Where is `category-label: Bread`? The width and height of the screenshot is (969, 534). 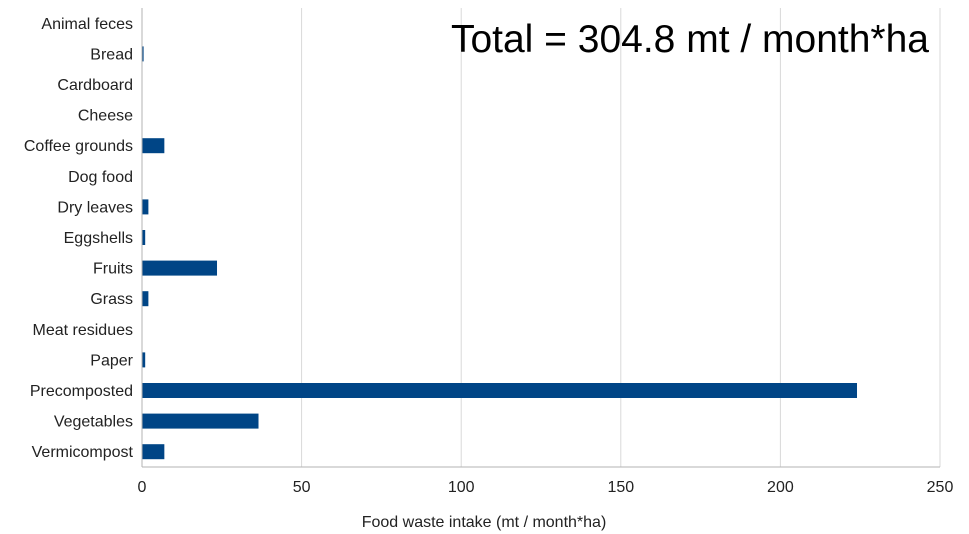 category-label: Bread is located at coordinates (111, 54).